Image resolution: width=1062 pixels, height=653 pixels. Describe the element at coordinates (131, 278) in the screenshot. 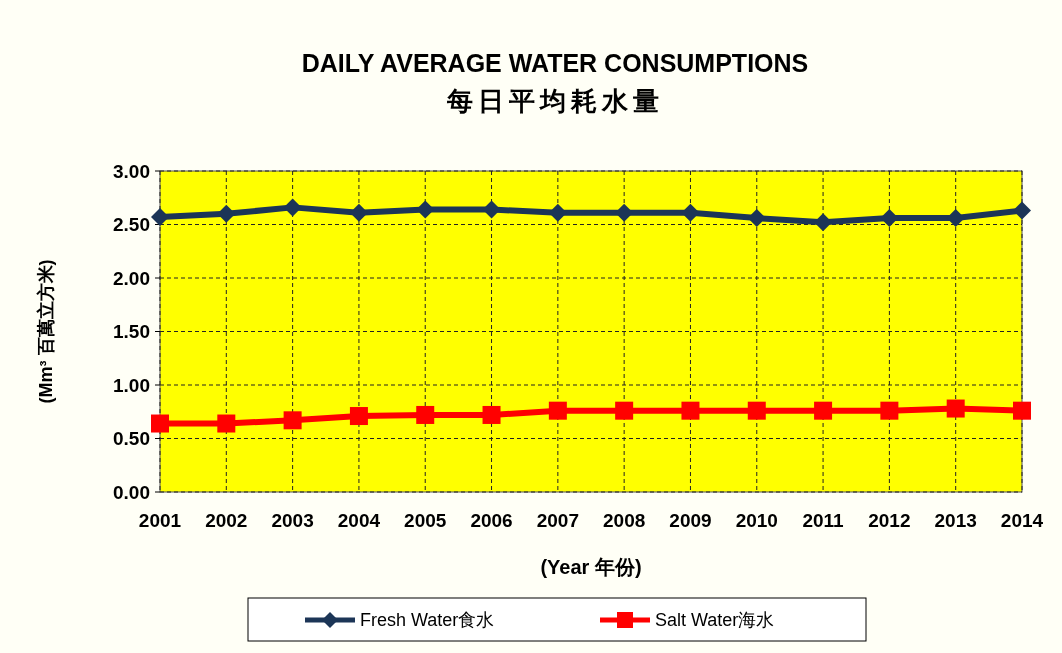

I see `y-tick-label: 2.00` at that location.